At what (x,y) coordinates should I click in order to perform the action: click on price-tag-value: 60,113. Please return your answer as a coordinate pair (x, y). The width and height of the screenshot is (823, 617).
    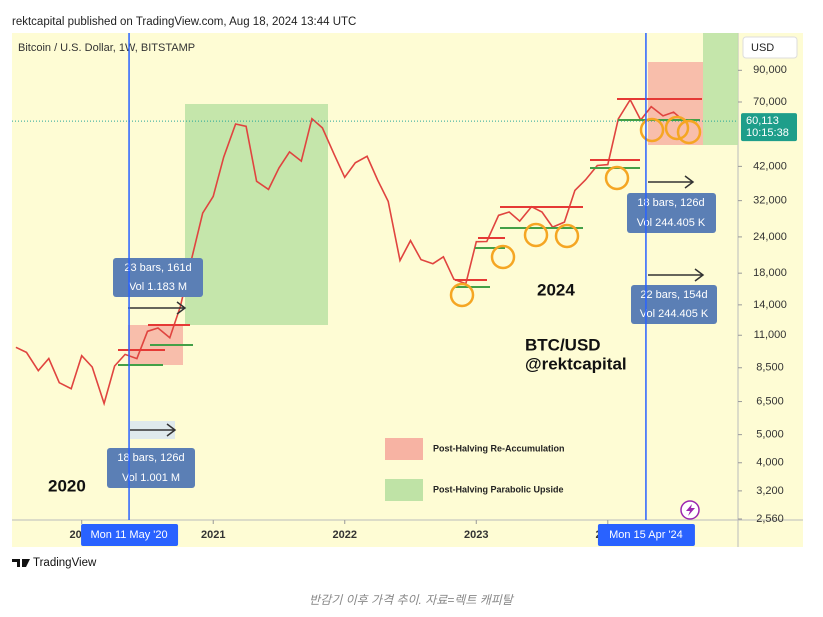
    Looking at the image, I should click on (762, 121).